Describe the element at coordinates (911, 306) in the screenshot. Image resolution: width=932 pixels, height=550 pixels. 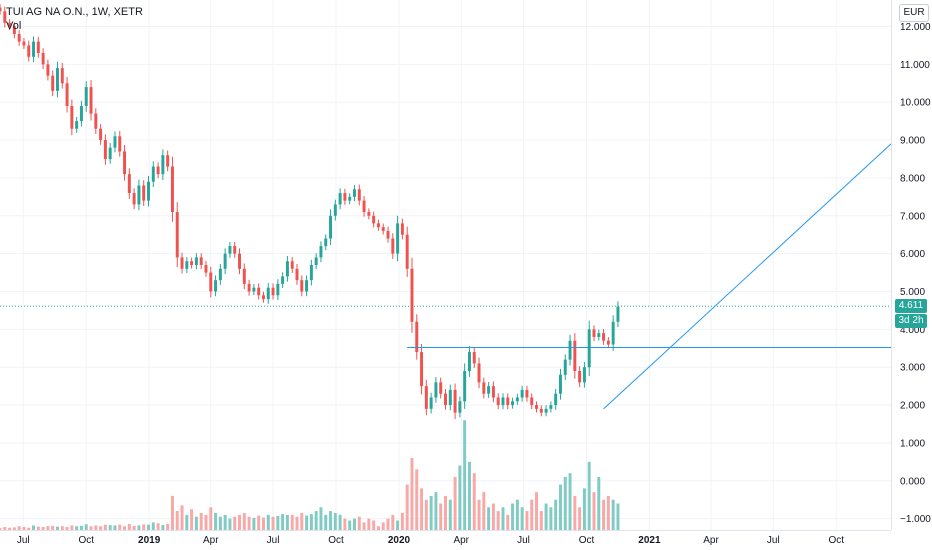
I see `last-price-label: 4.611` at that location.